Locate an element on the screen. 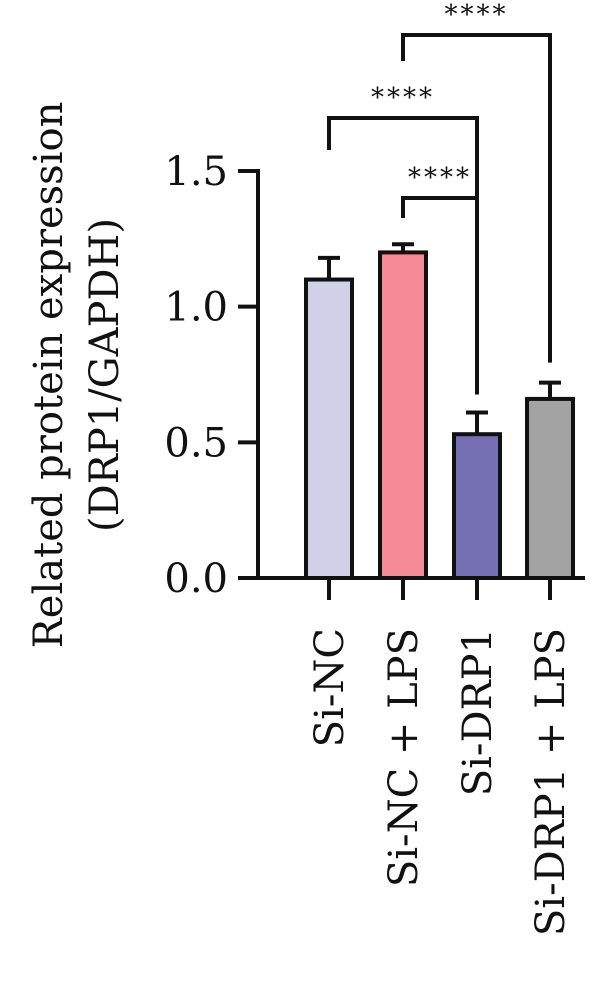 This screenshot has height=987, width=600. category-label: Si-NC + LPS is located at coordinates (404, 757).